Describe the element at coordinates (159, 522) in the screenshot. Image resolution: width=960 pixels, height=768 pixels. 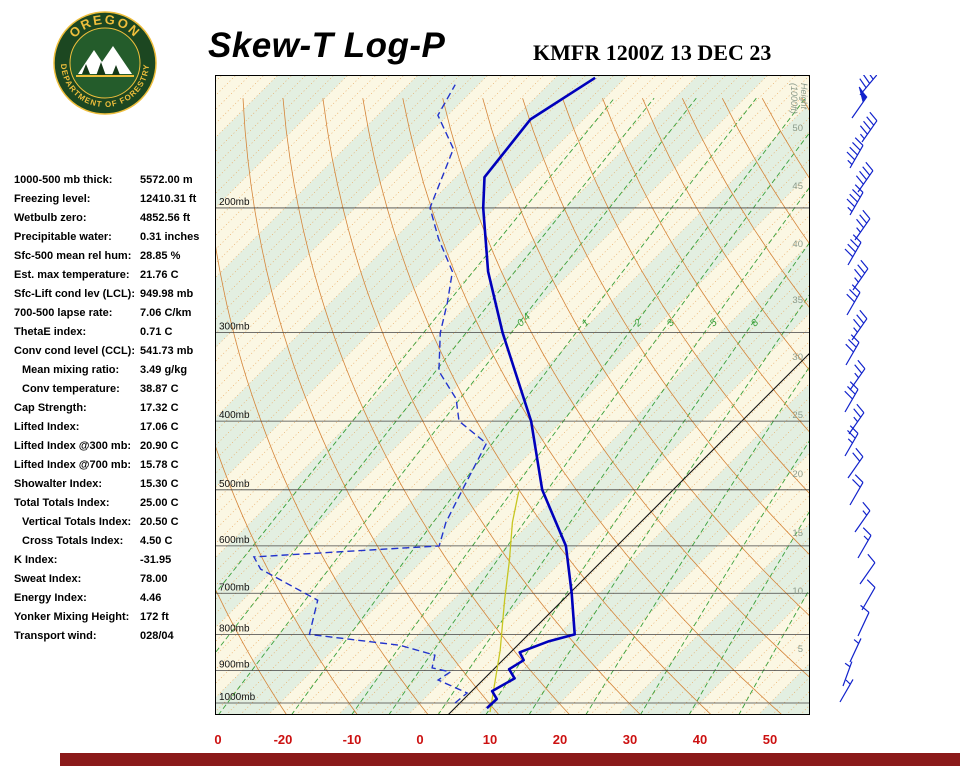
I see `index-value: 20.50 C` at that location.